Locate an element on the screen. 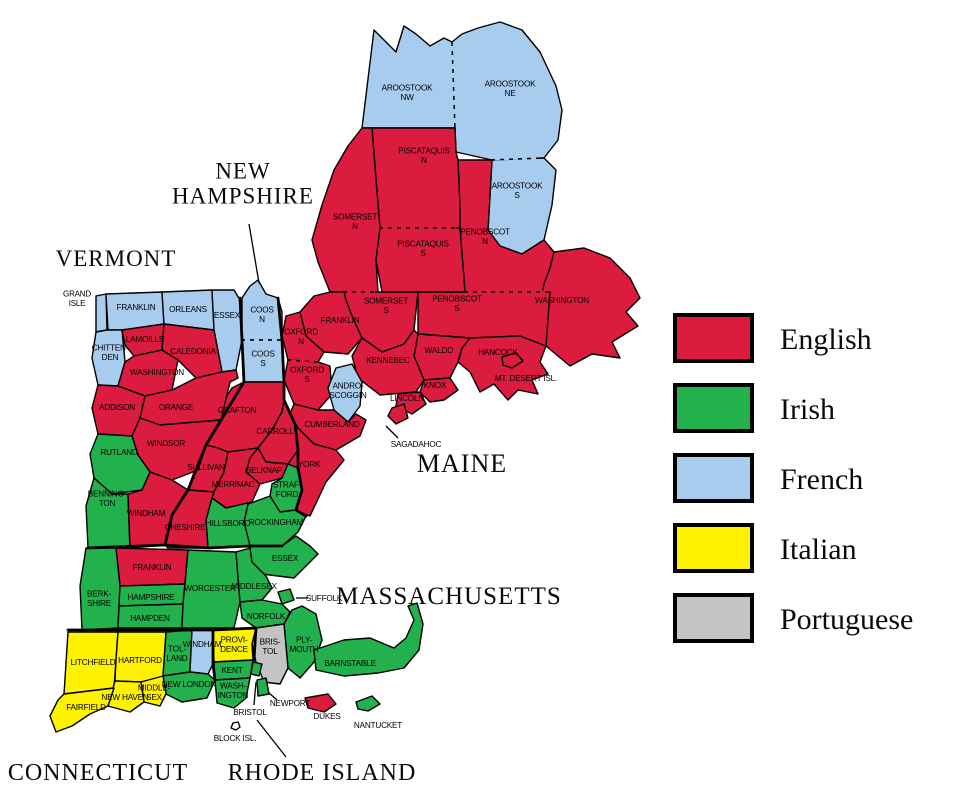 The height and width of the screenshot is (800, 960). state-borders-layer is located at coordinates (187, 489).